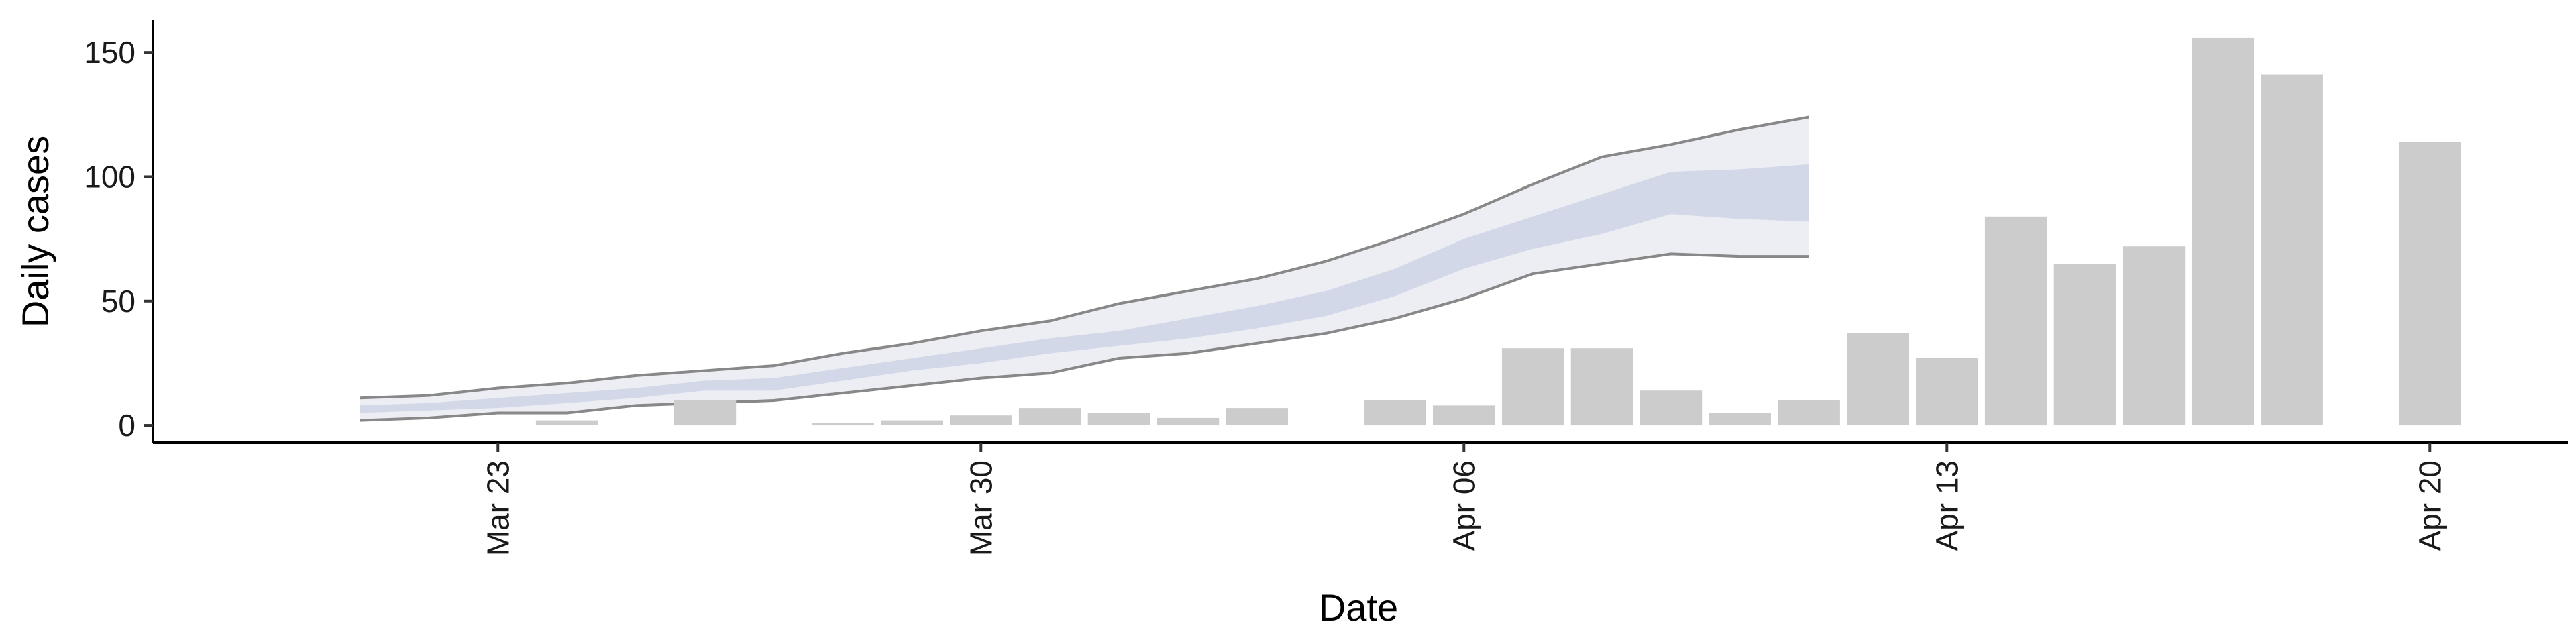 This screenshot has height=644, width=2576. I want to click on forecast-lower-line, so click(1084, 337).